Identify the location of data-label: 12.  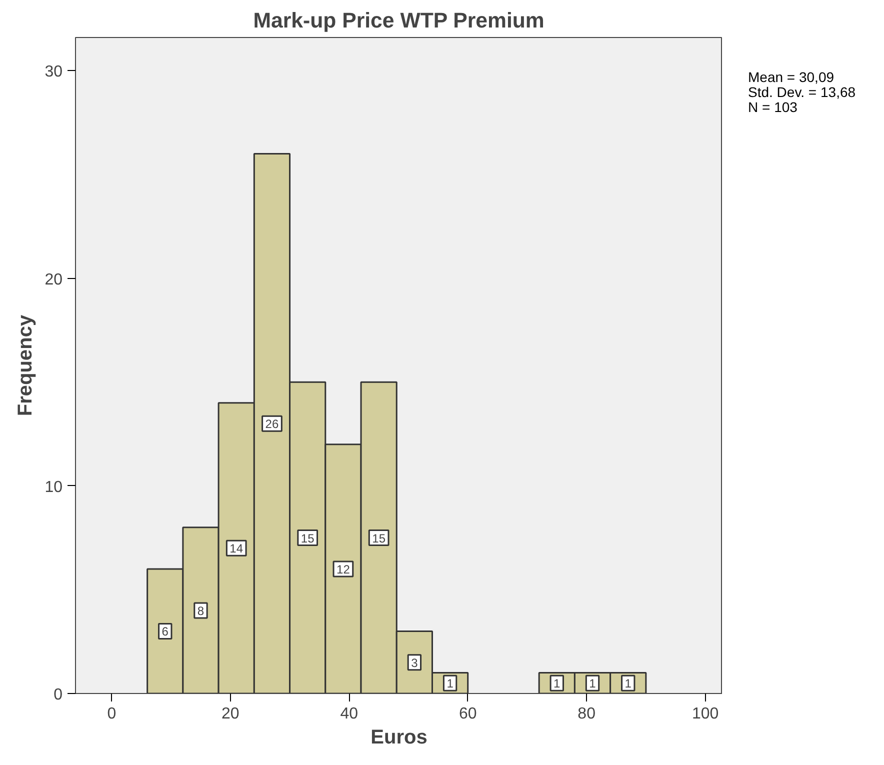
(343, 569).